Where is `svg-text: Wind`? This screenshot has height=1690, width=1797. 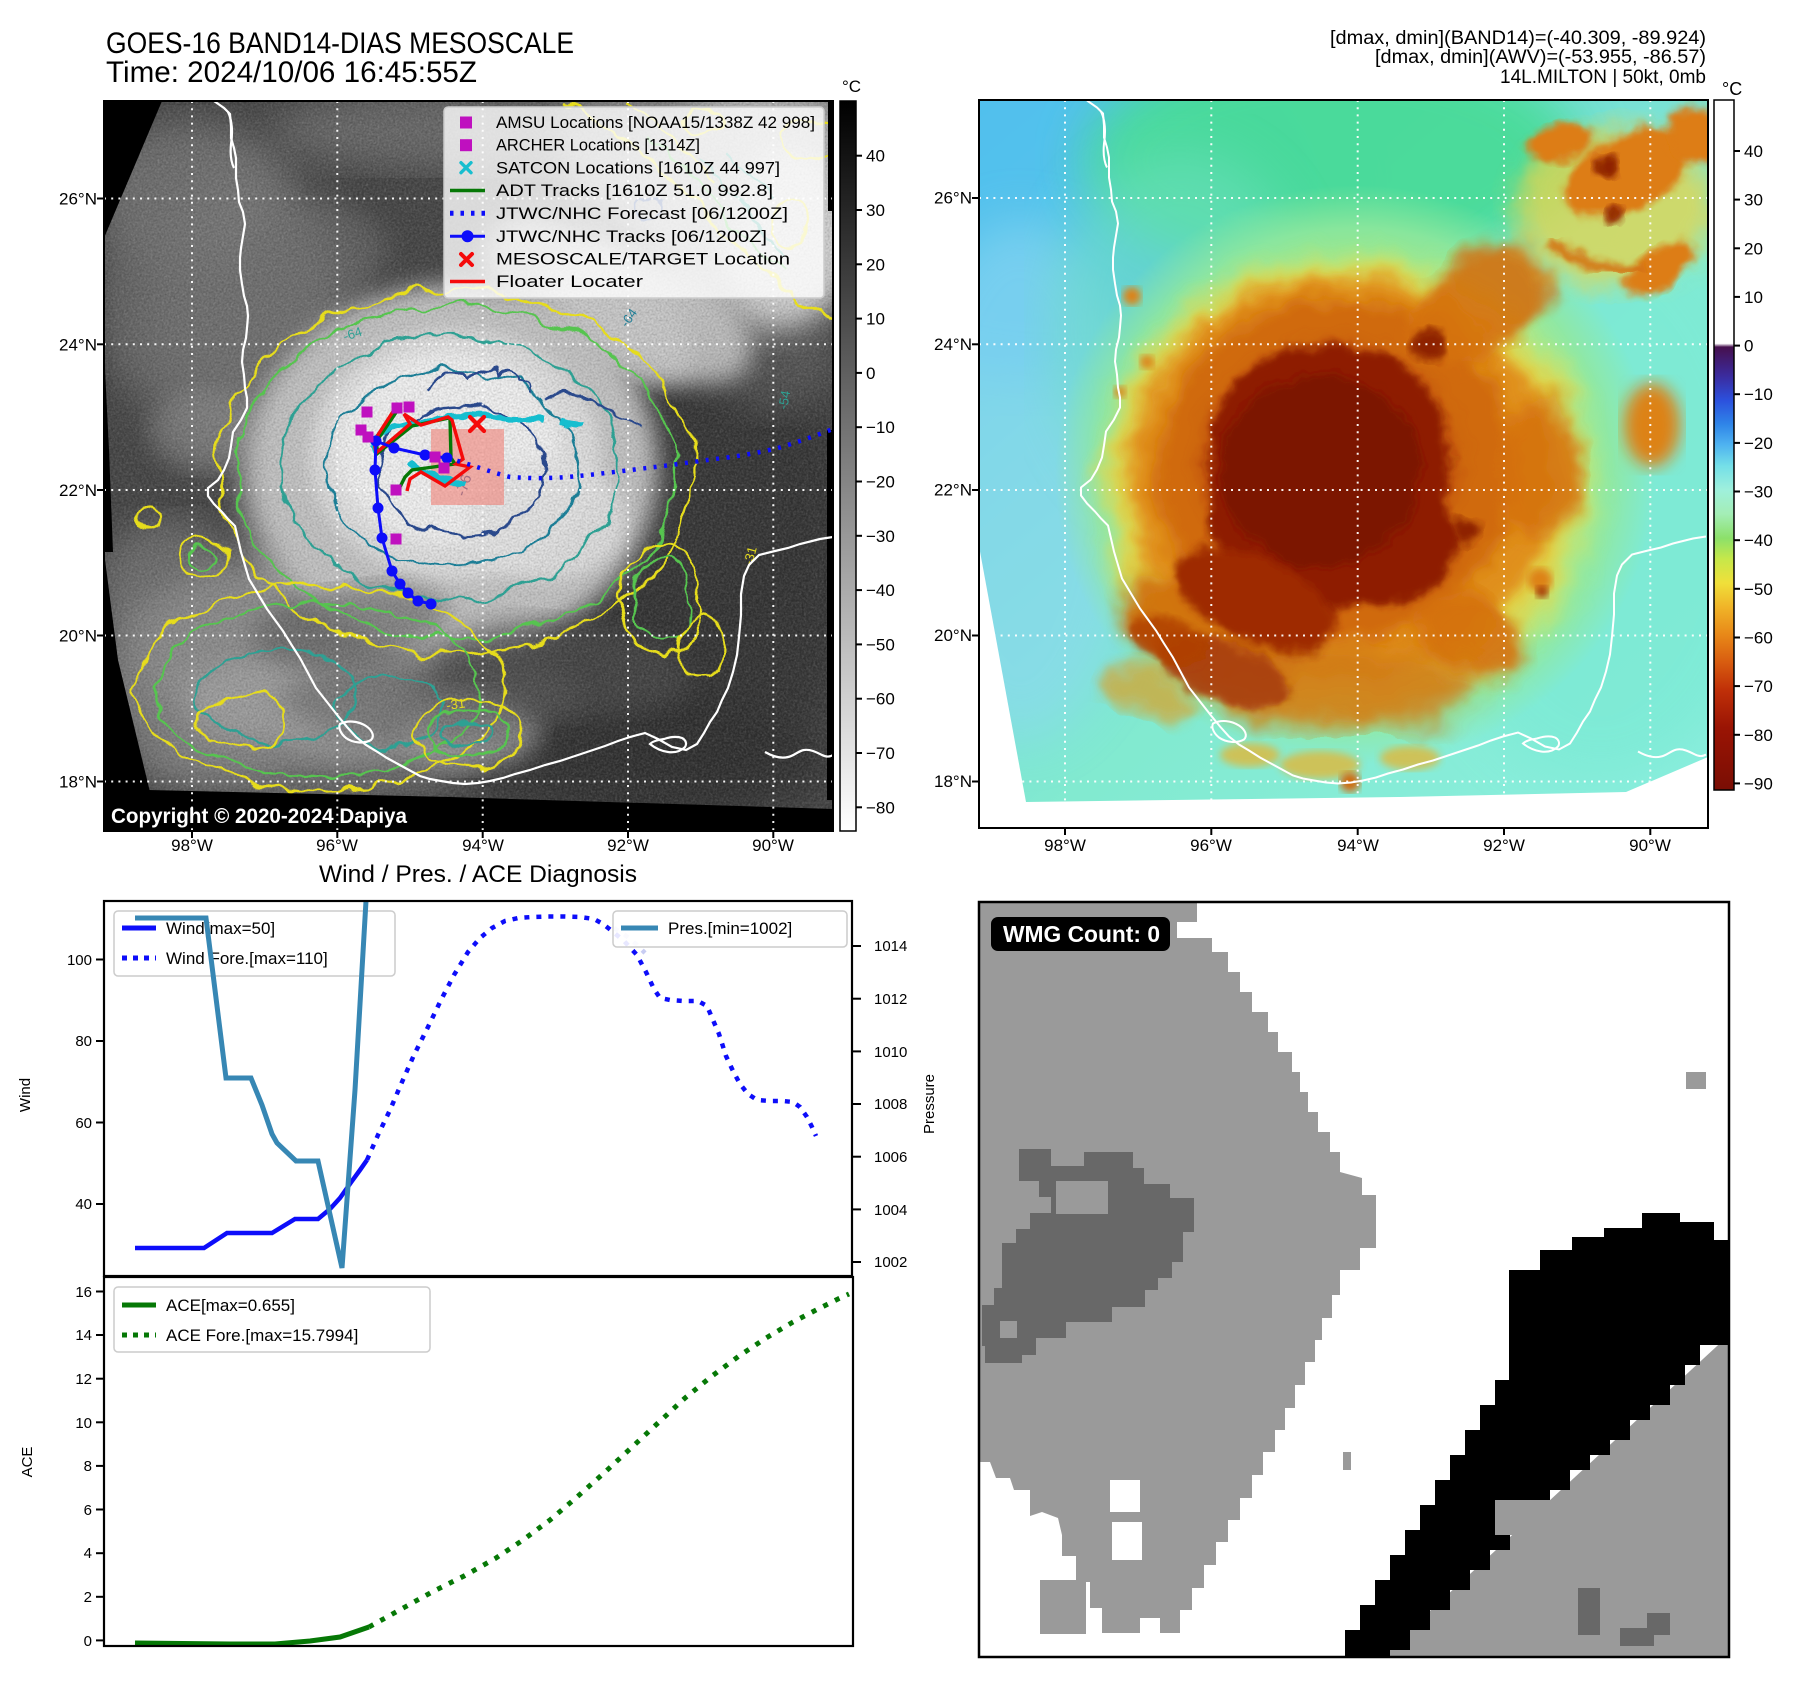
svg-text: Wind is located at coordinates (25, 1095).